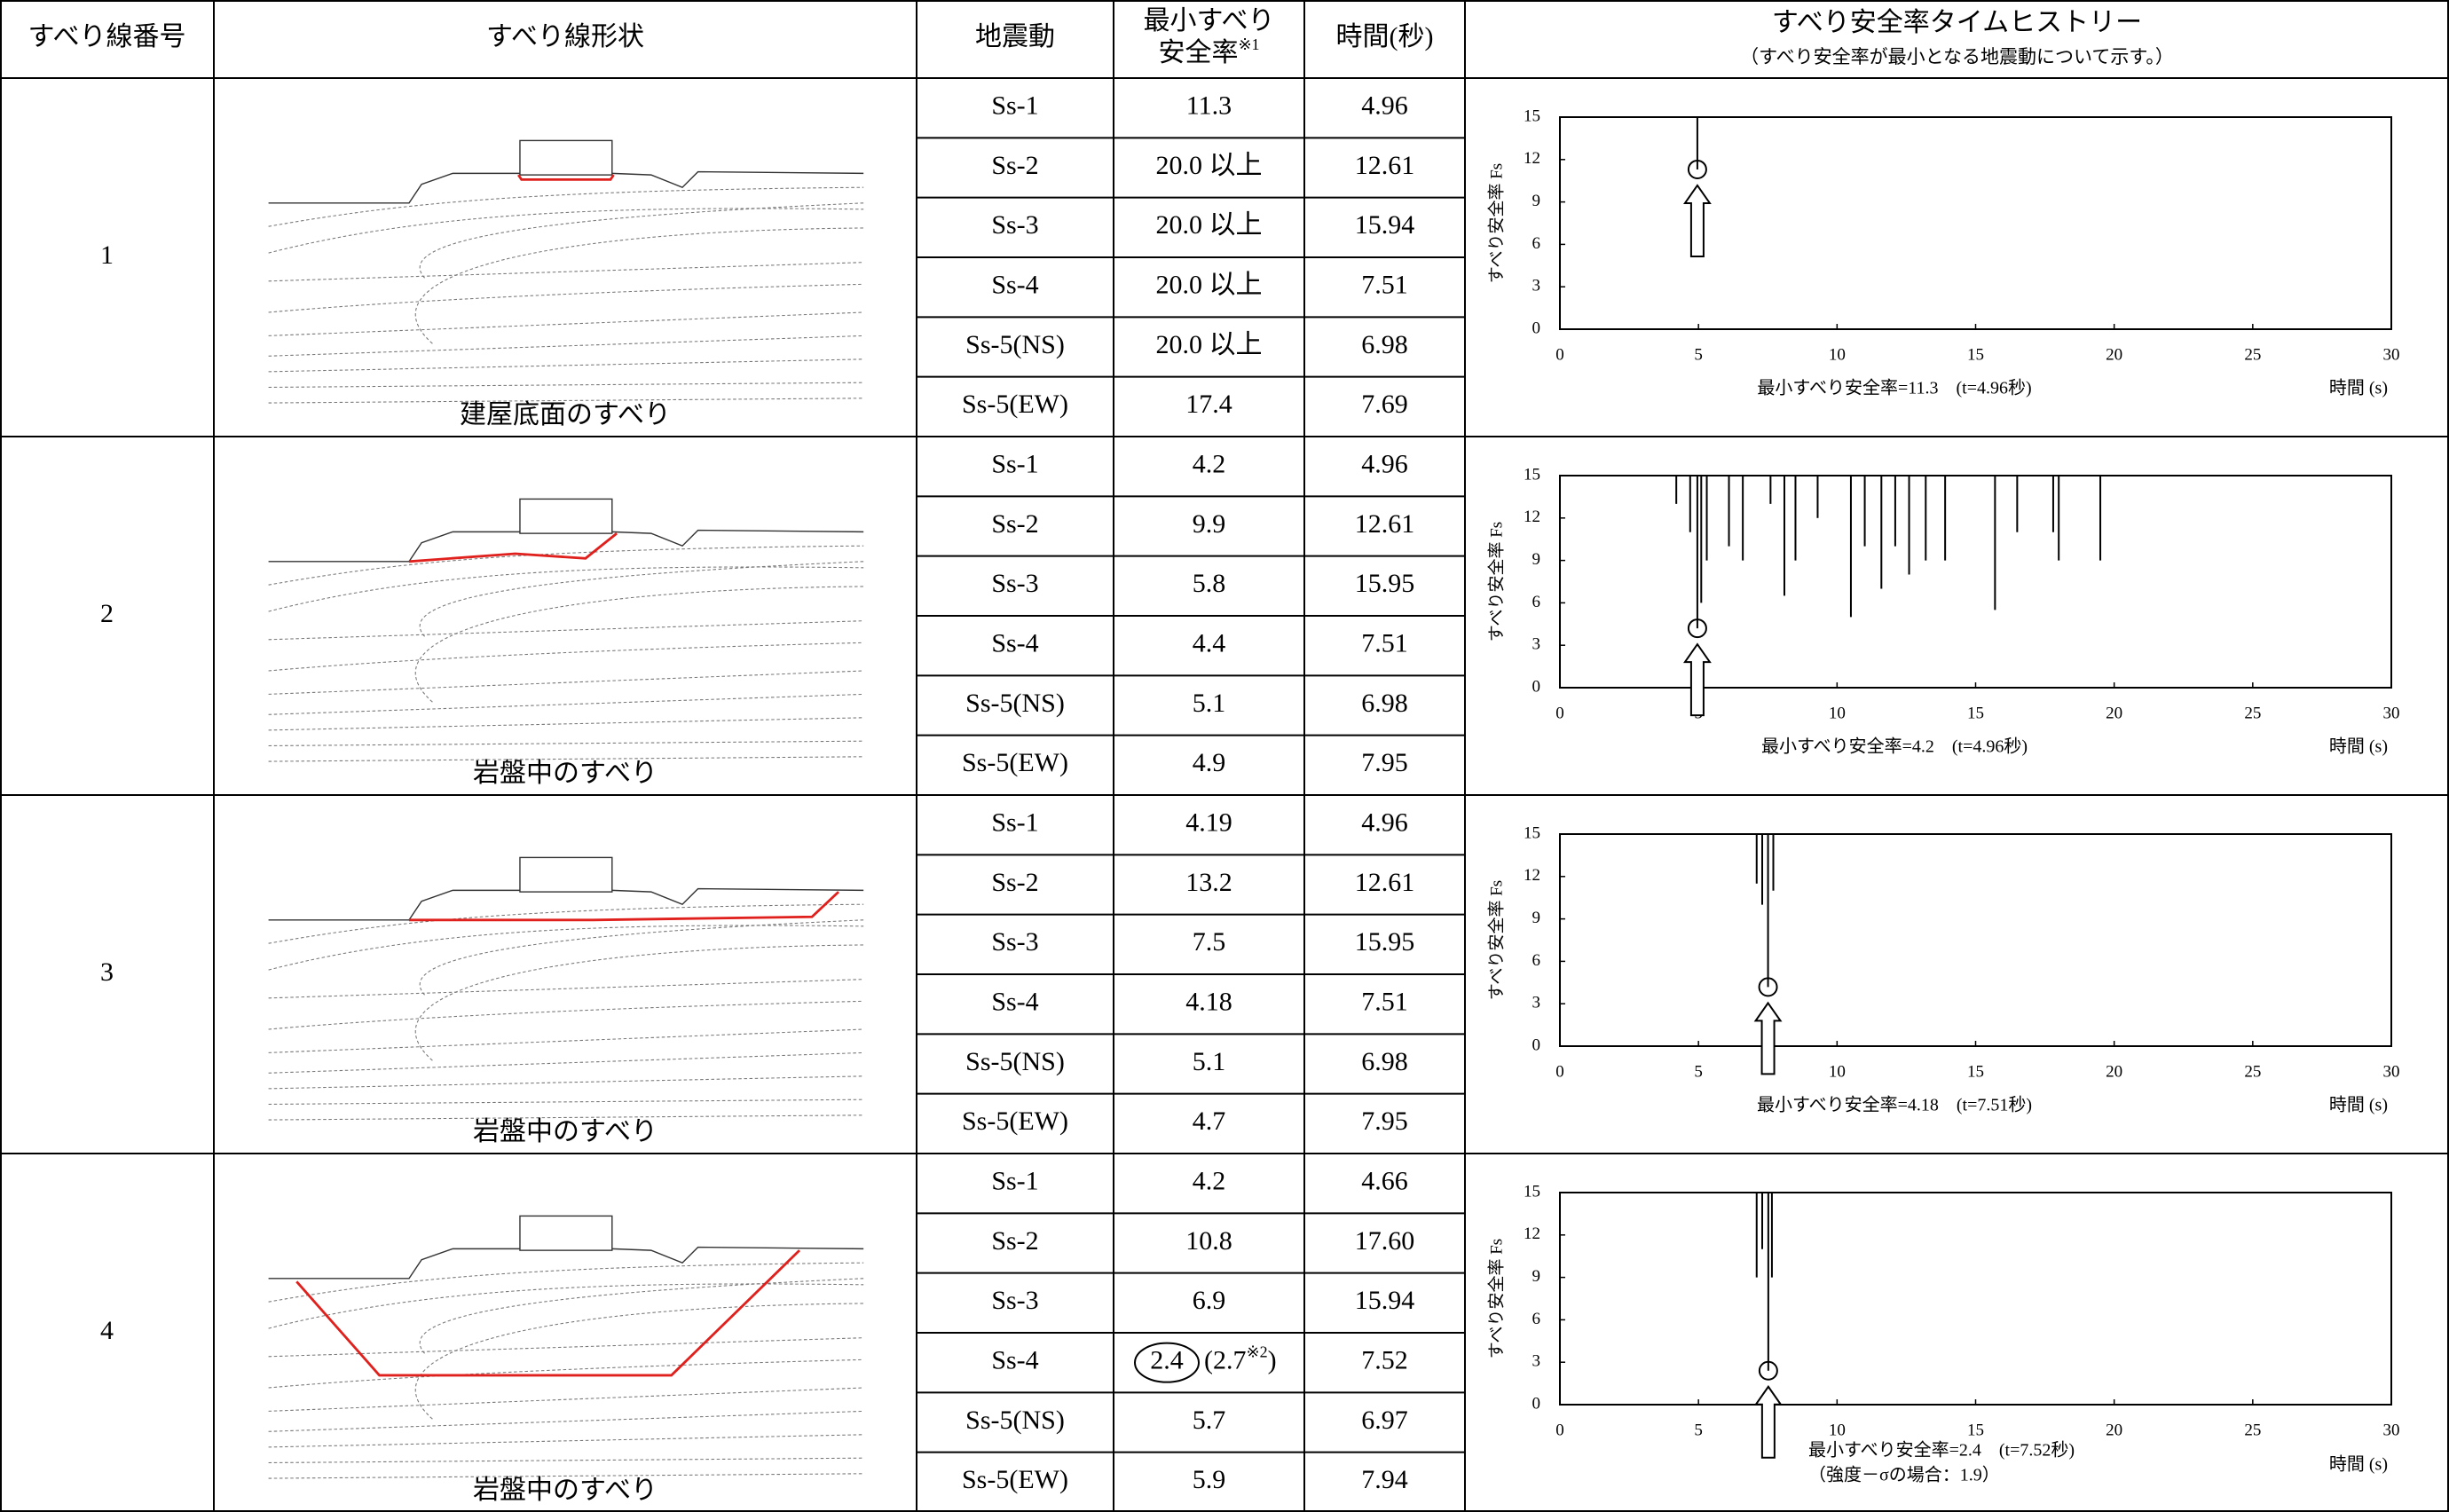 Image resolution: width=2449 pixels, height=1512 pixels. What do you see at coordinates (1894, 747) in the screenshot?
I see `chart-caption: 最小すべり安全率=4.2 (t=4.96秒)` at bounding box center [1894, 747].